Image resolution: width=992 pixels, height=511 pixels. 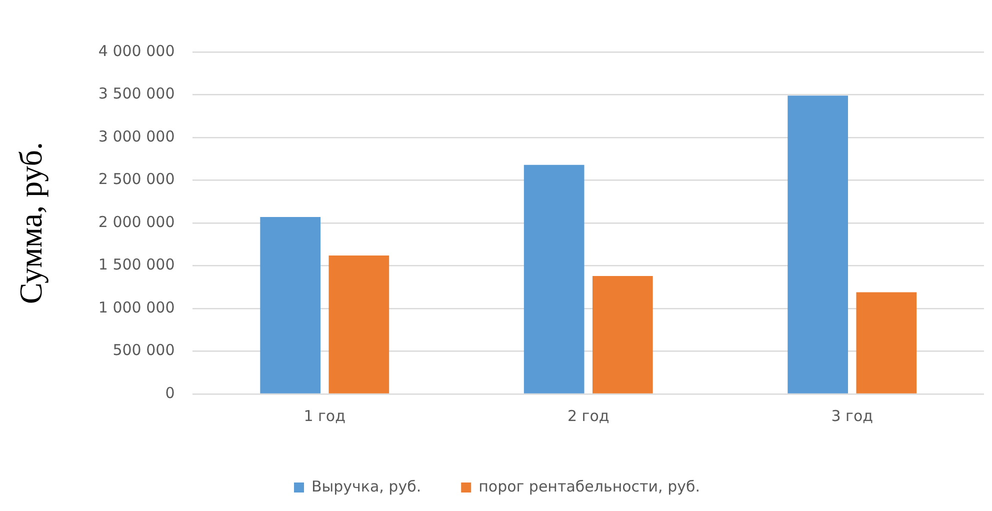 I want to click on y-tick-label: 1 000 000, so click(x=136, y=307).